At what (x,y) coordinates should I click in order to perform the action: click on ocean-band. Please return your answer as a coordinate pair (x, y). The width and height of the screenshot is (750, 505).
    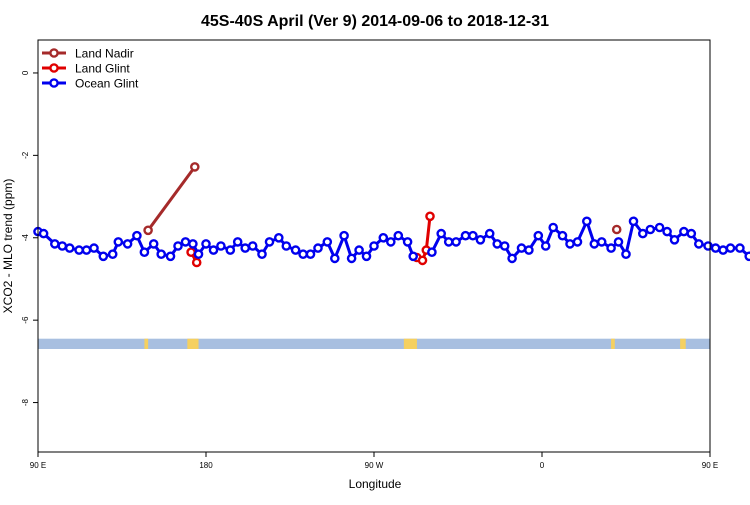
    Looking at the image, I should click on (374, 344).